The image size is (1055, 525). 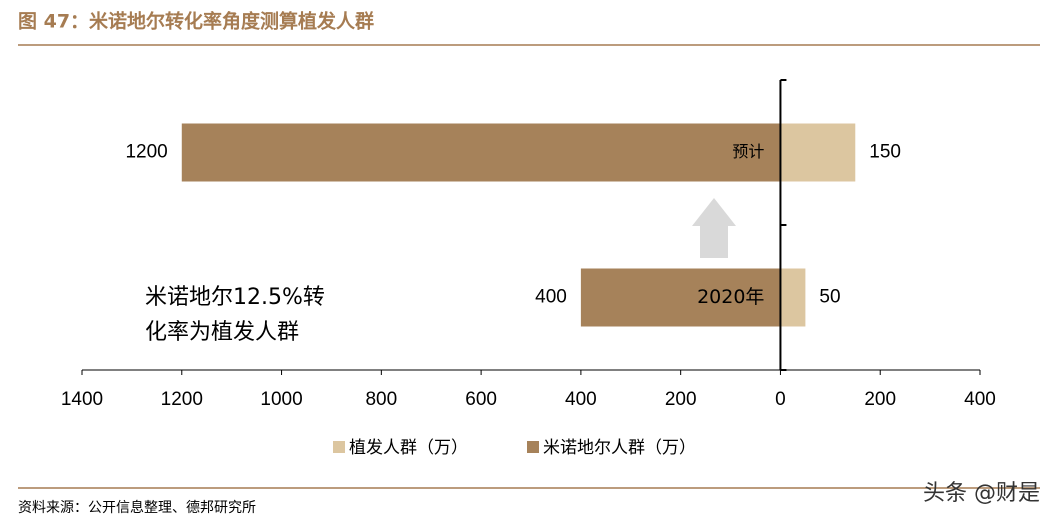 I want to click on x-tick-label: 600, so click(x=481, y=399).